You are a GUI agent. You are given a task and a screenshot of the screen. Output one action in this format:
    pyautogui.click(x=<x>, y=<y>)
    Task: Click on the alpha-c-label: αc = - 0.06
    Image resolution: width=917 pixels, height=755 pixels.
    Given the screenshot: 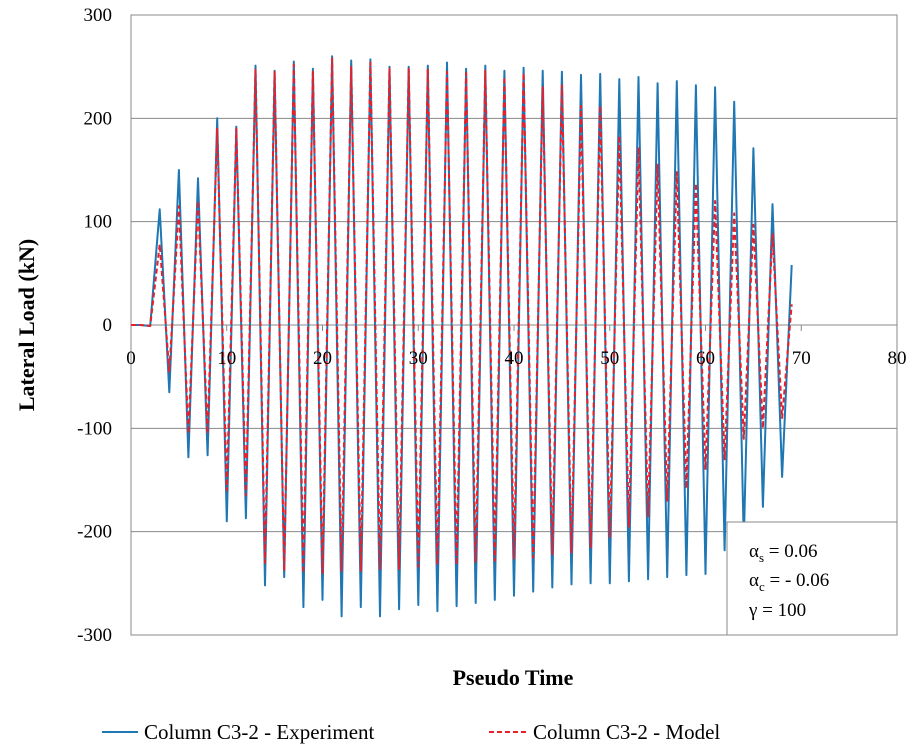 What is the action you would take?
    pyautogui.click(x=789, y=582)
    